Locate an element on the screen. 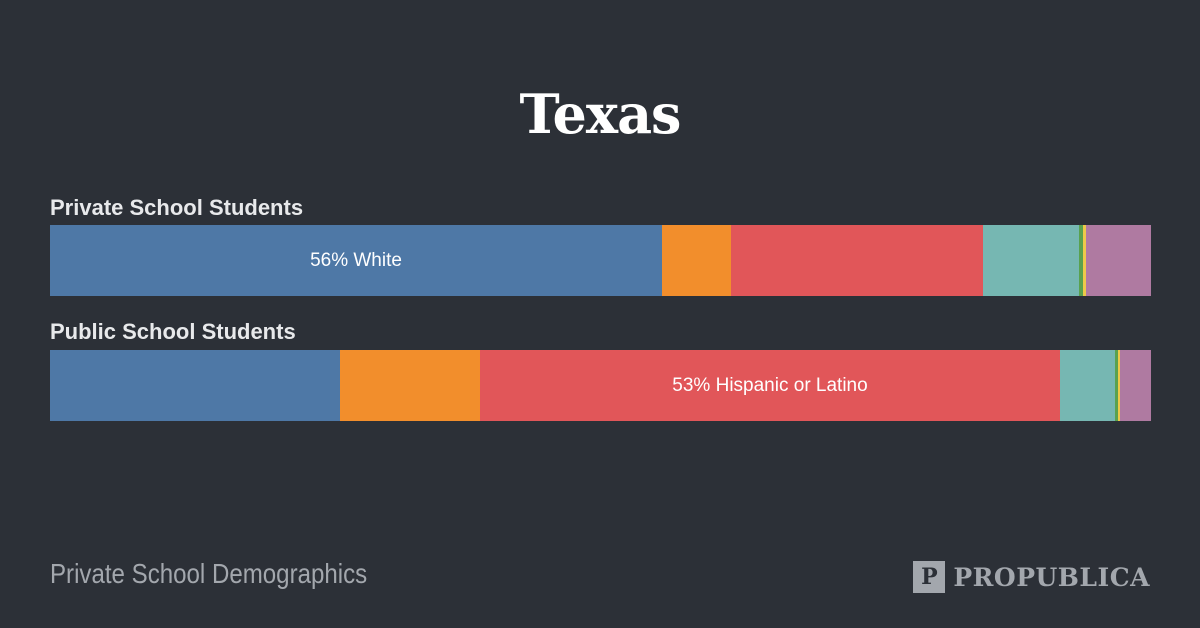 The image size is (1200, 628). segment-label: 53% Hispanic or Latino is located at coordinates (770, 385).